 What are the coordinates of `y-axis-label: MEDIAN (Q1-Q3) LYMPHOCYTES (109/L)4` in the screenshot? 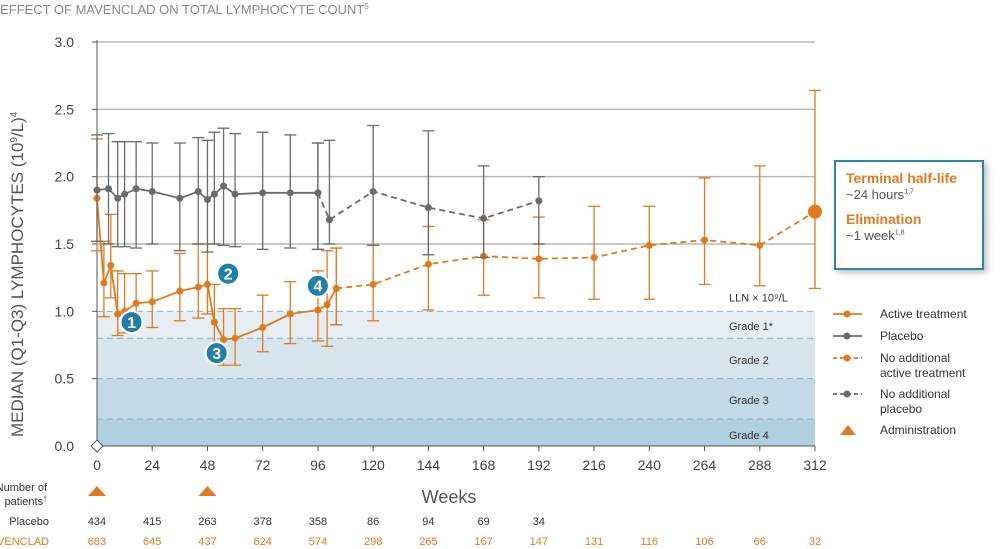 It's located at (17, 274).